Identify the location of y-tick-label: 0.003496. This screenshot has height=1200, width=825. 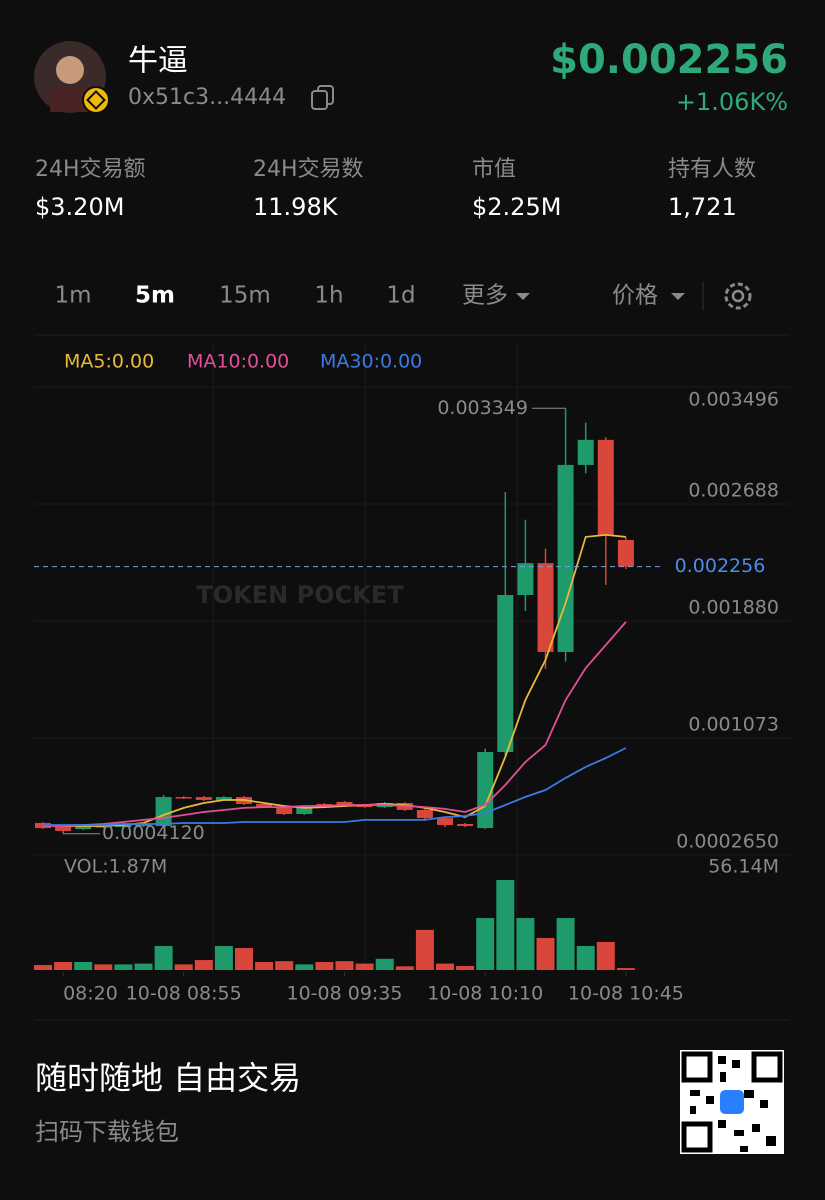
(733, 400).